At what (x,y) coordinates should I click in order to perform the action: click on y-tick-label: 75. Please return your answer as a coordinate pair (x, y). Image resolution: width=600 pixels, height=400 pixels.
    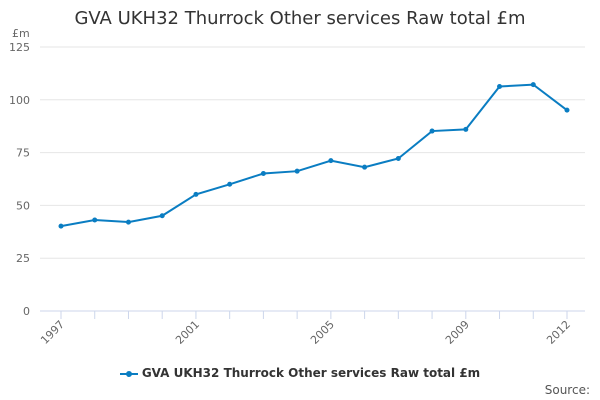
    Looking at the image, I should click on (23, 153).